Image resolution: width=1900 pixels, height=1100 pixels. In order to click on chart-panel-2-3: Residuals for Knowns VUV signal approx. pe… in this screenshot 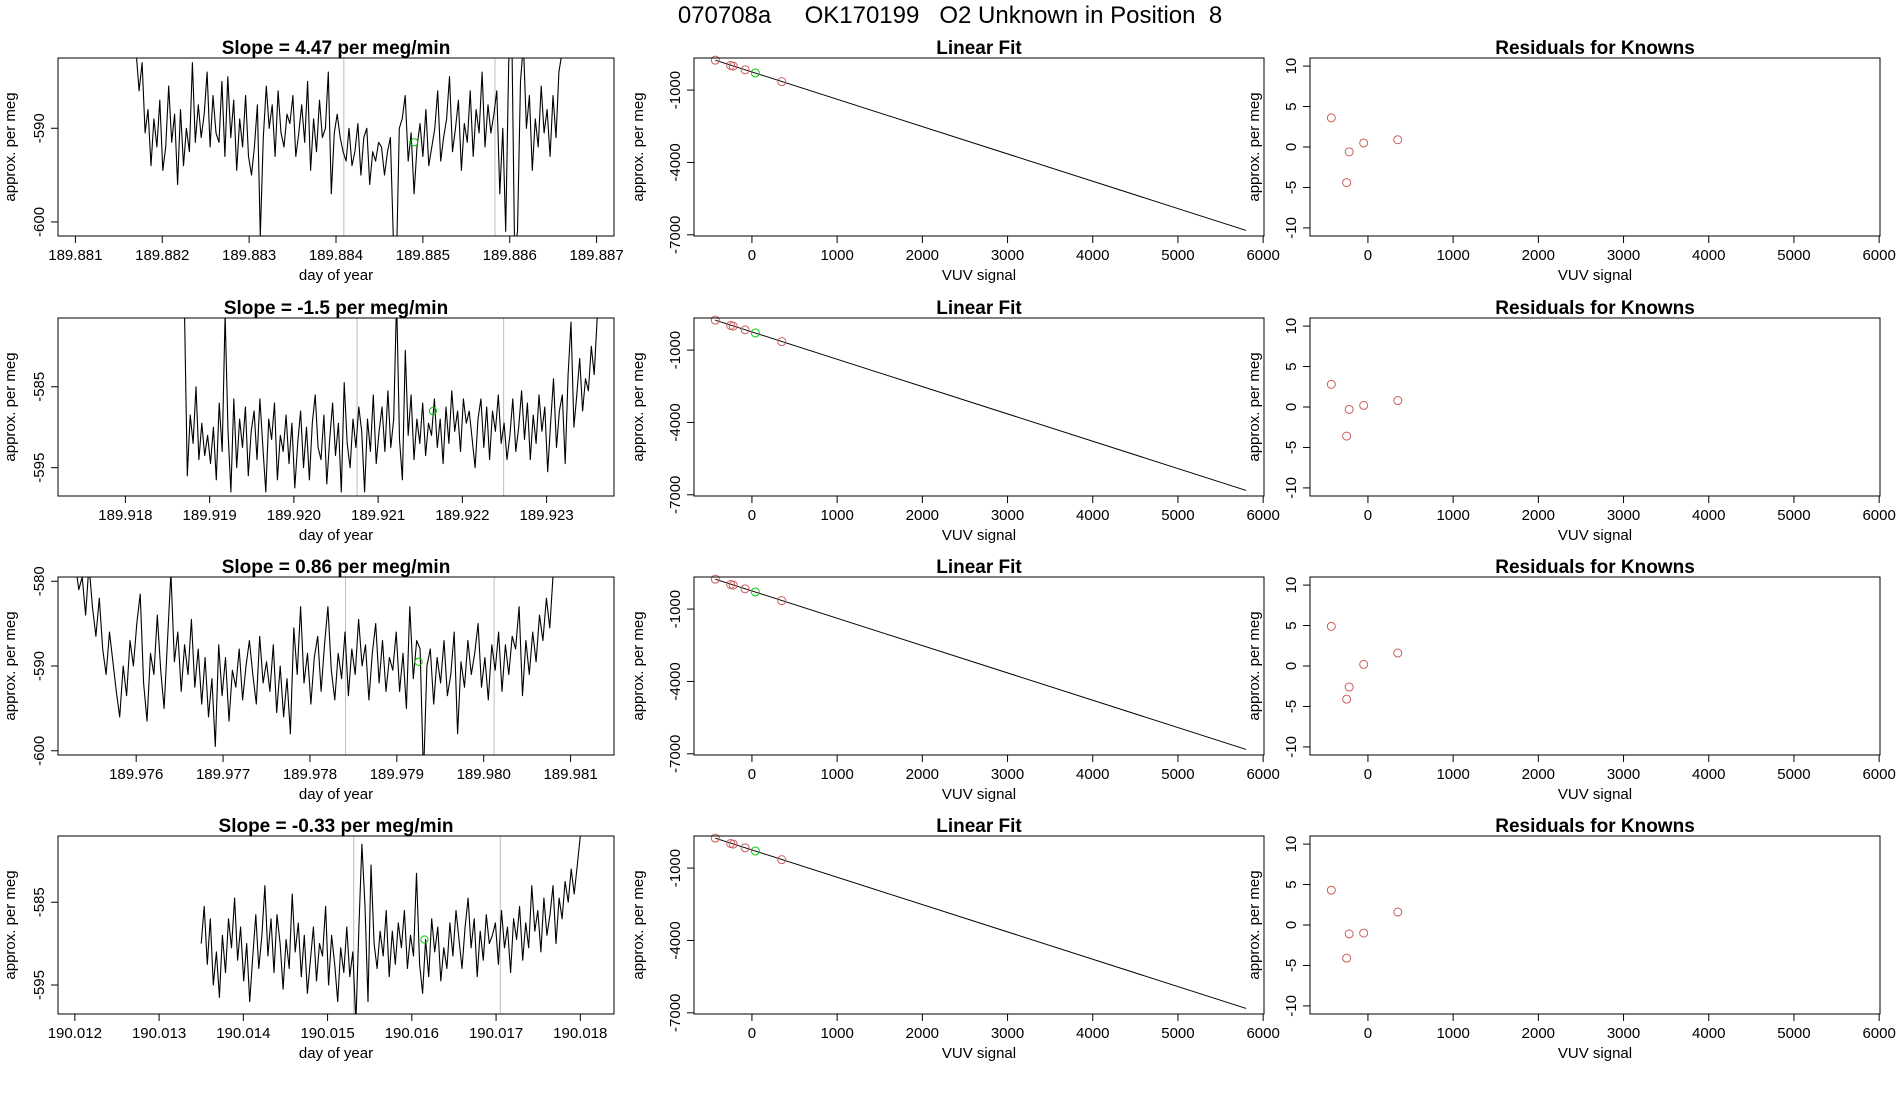, I will do `click(1571, 421)`.